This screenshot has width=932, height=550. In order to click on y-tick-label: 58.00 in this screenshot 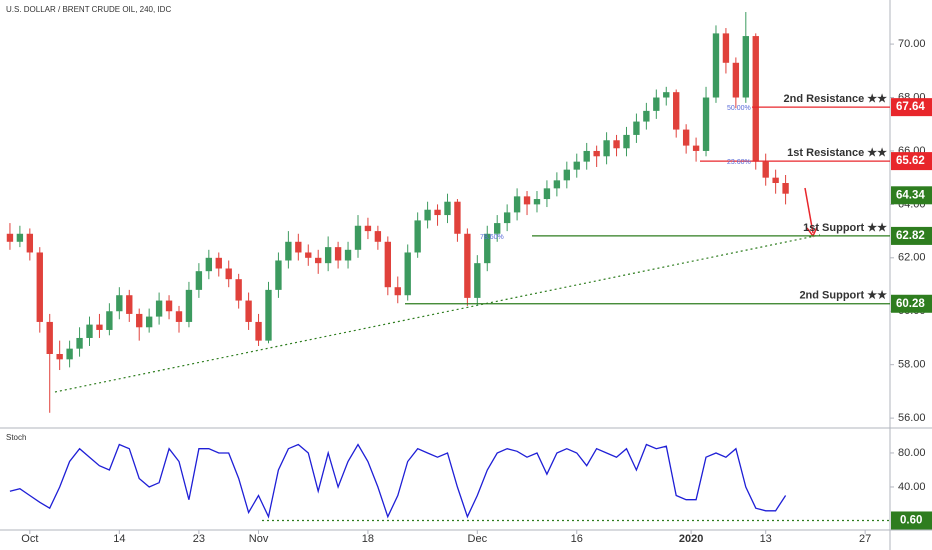, I will do `click(912, 365)`.